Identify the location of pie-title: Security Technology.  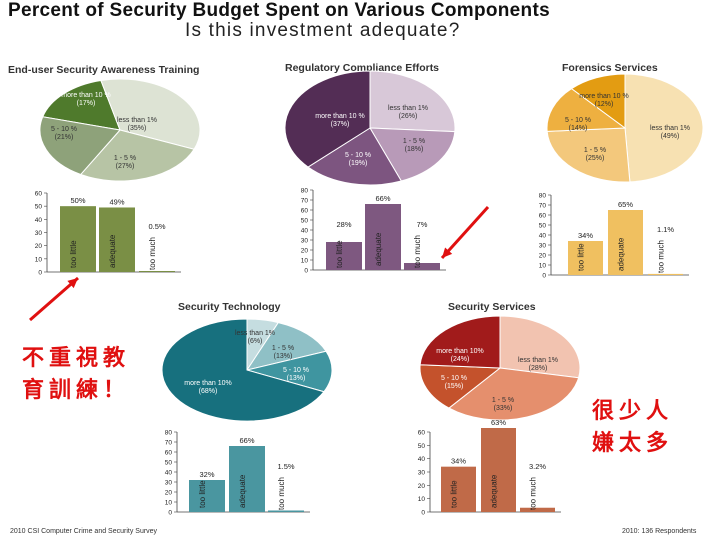
(229, 307).